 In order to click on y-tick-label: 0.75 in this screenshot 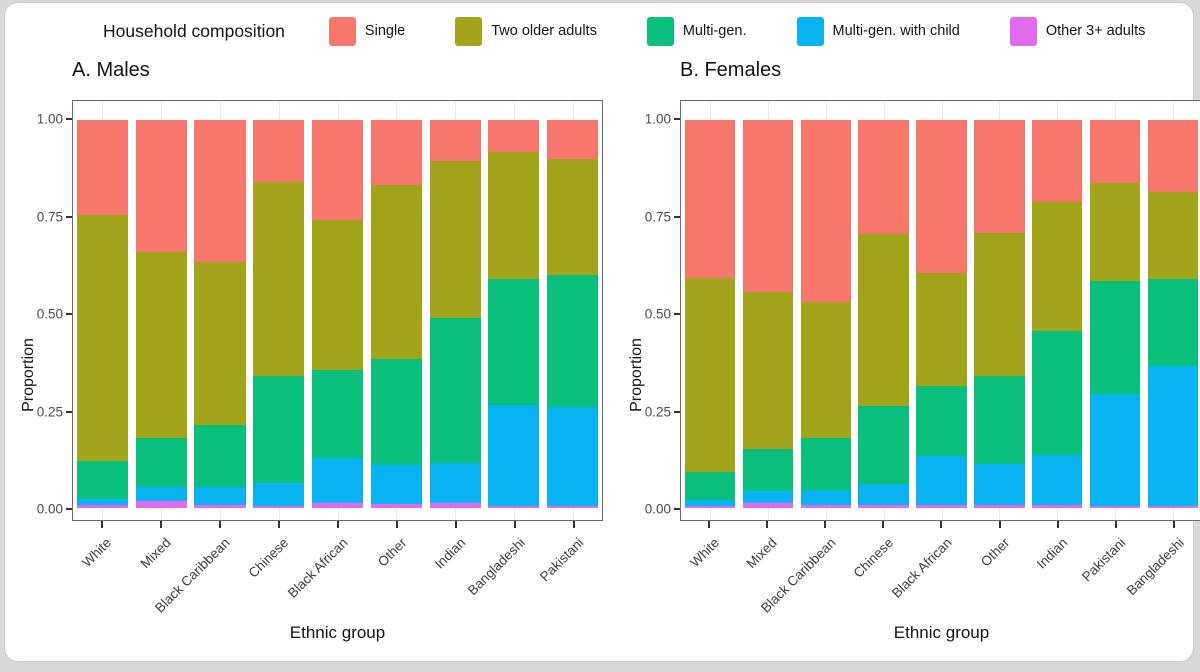, I will do `click(657, 216)`.